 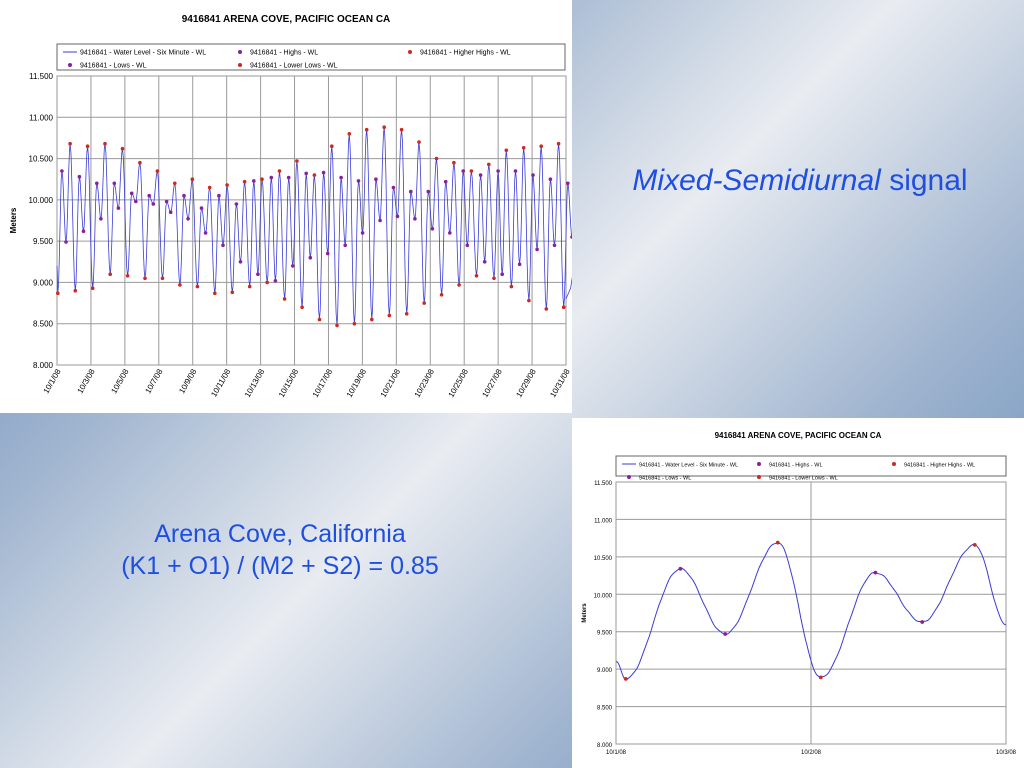 I want to click on y-tick-label: 9.500, so click(x=43, y=241).